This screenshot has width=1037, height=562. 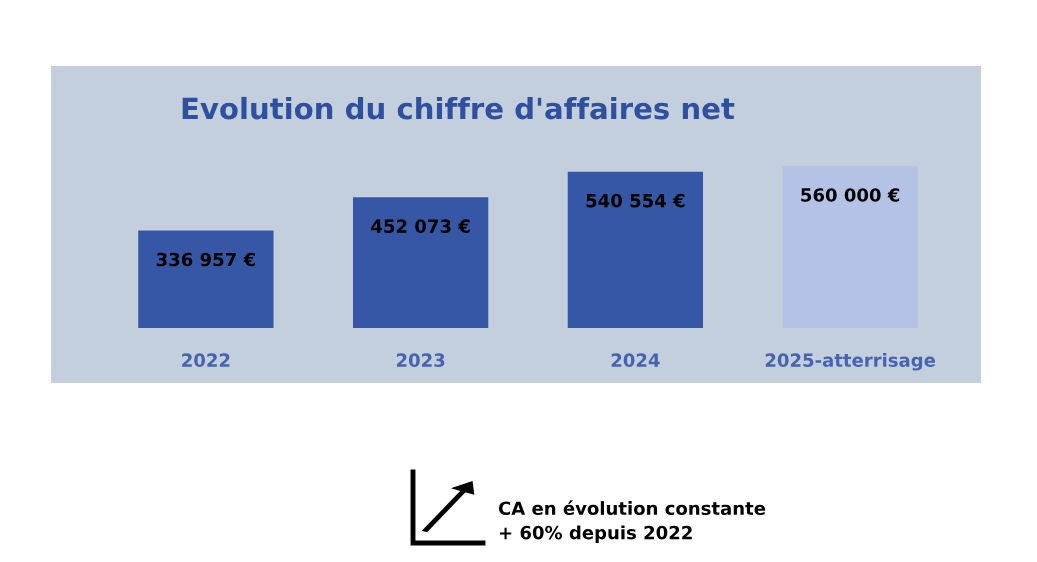 I want to click on x-tick-label: 2025-atterrisage, so click(x=850, y=362).